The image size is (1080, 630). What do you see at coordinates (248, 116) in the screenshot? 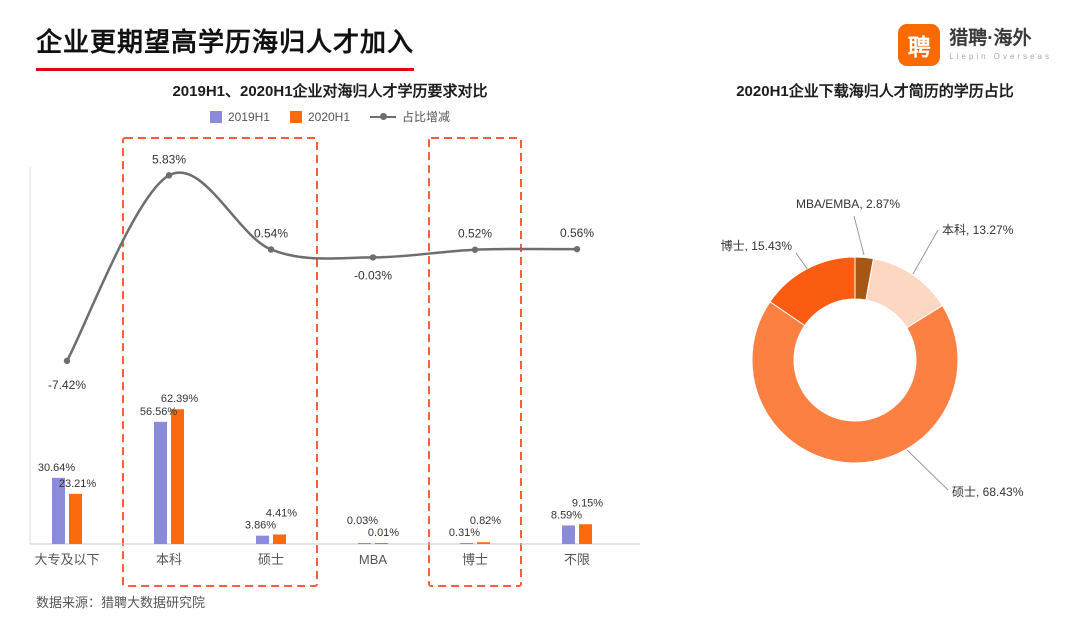
I see `legend-label-2019h1: 2019H1` at bounding box center [248, 116].